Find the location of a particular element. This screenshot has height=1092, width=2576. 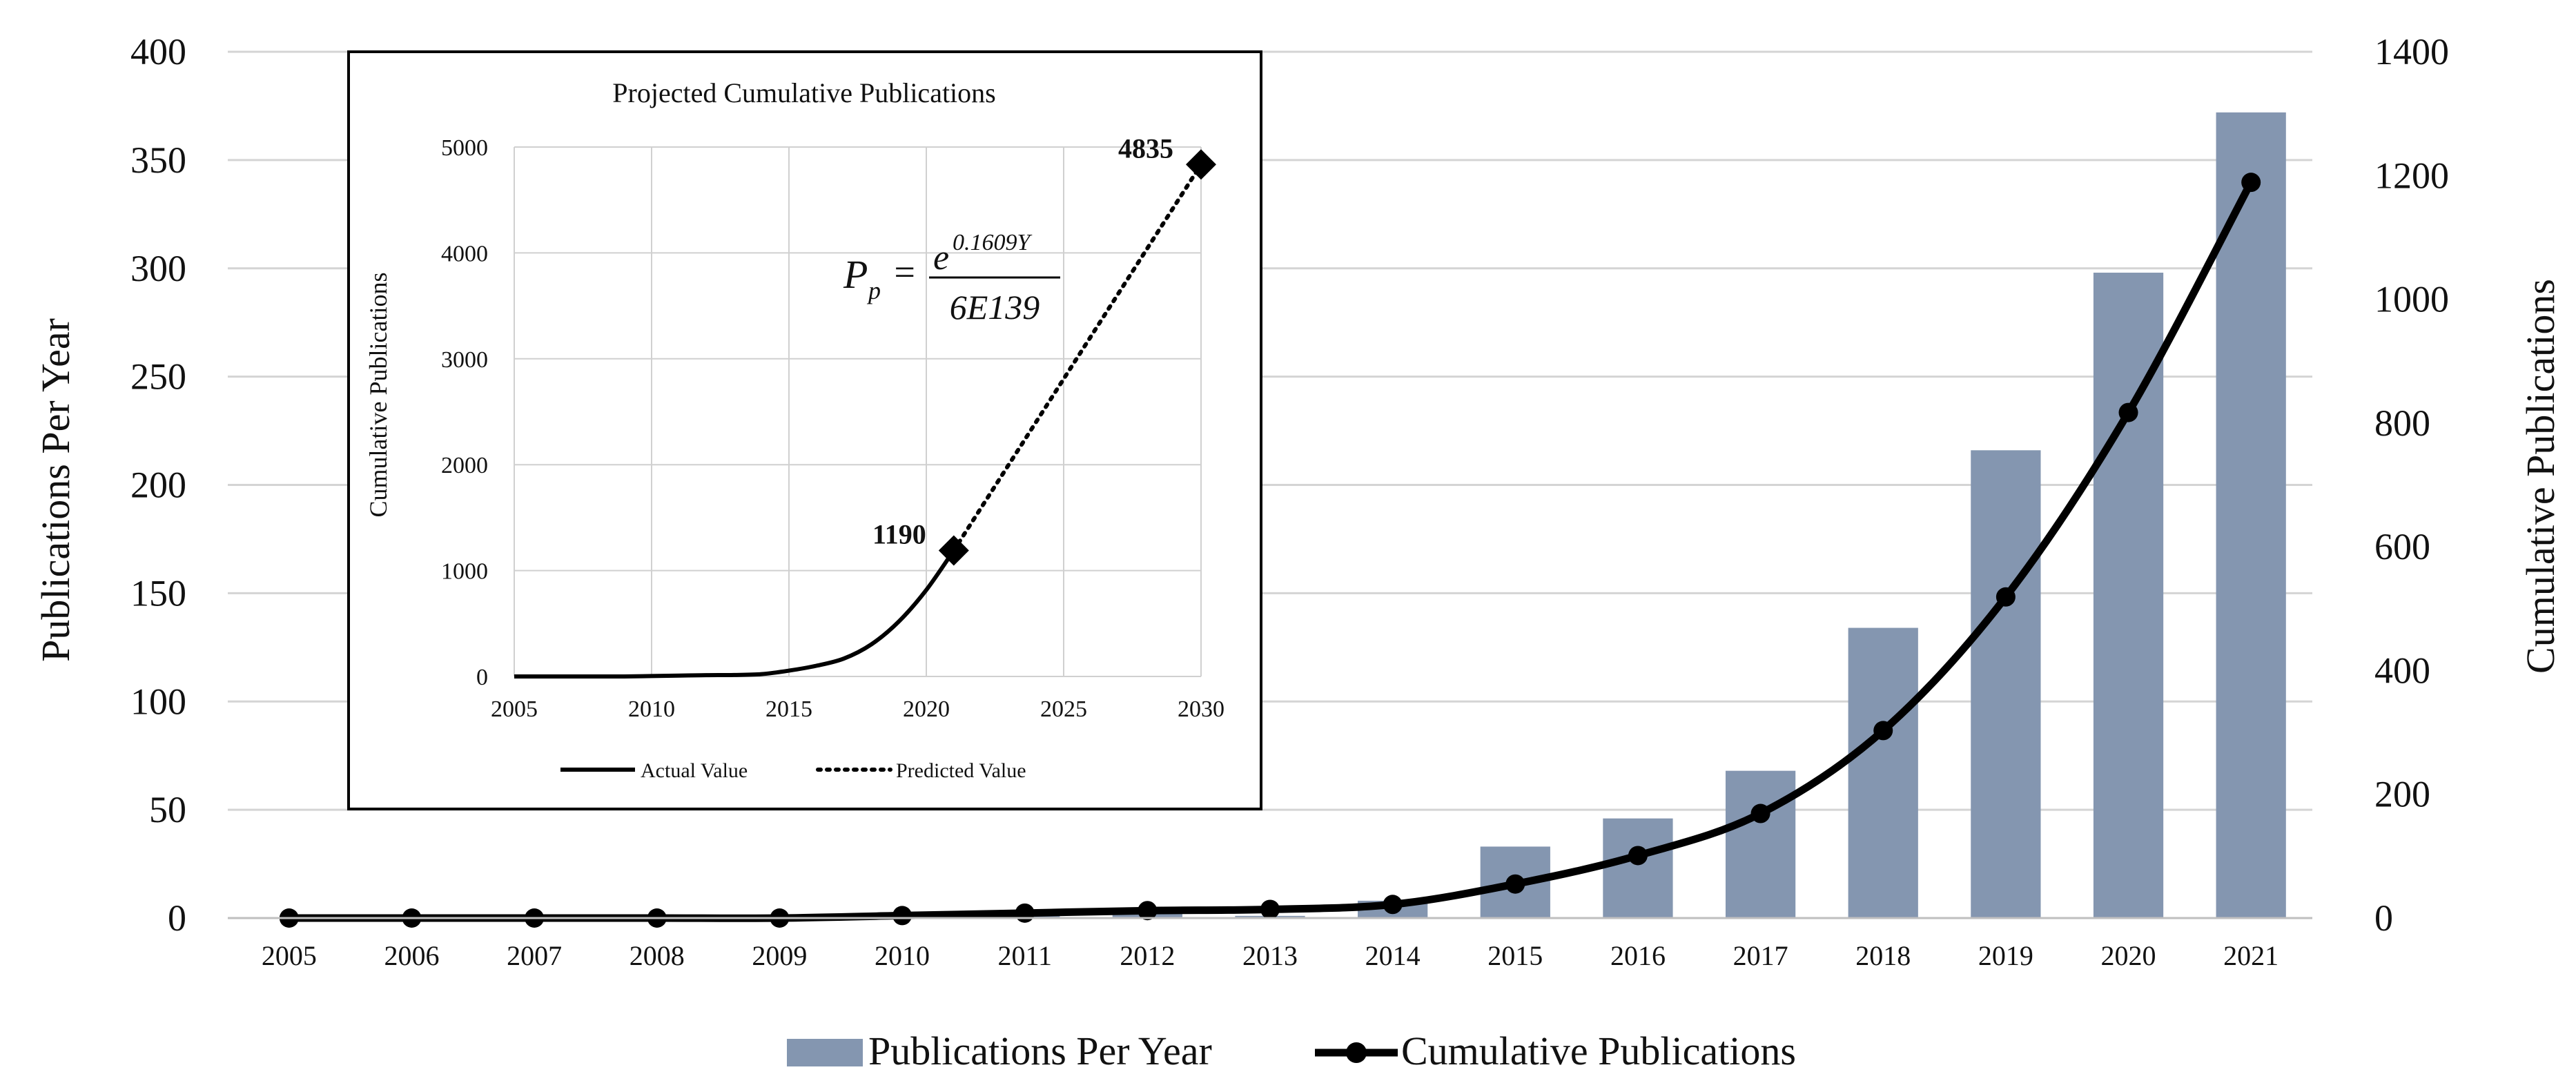

inset-lines is located at coordinates (858, 420).